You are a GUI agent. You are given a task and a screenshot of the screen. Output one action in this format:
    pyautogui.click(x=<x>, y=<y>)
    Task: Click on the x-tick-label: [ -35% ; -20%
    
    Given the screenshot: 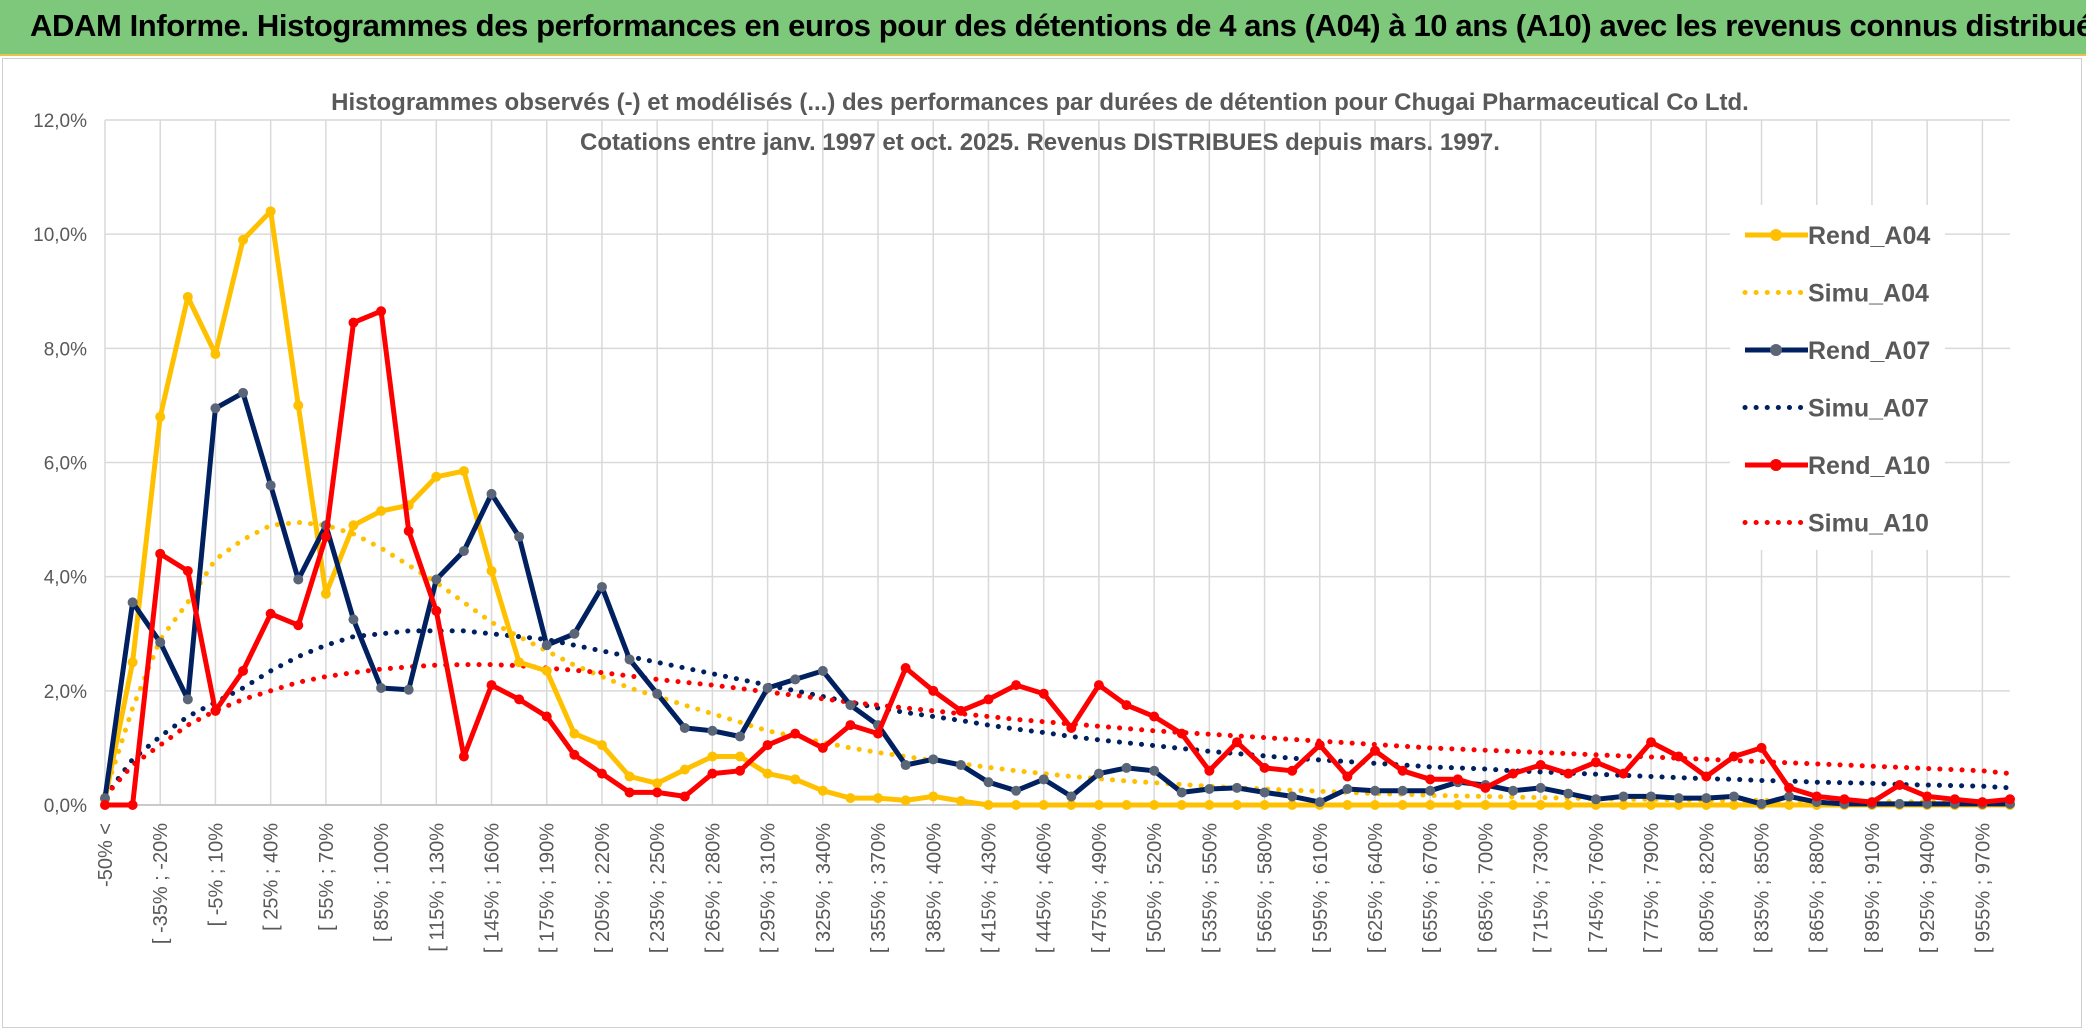 What is the action you would take?
    pyautogui.click(x=161, y=883)
    